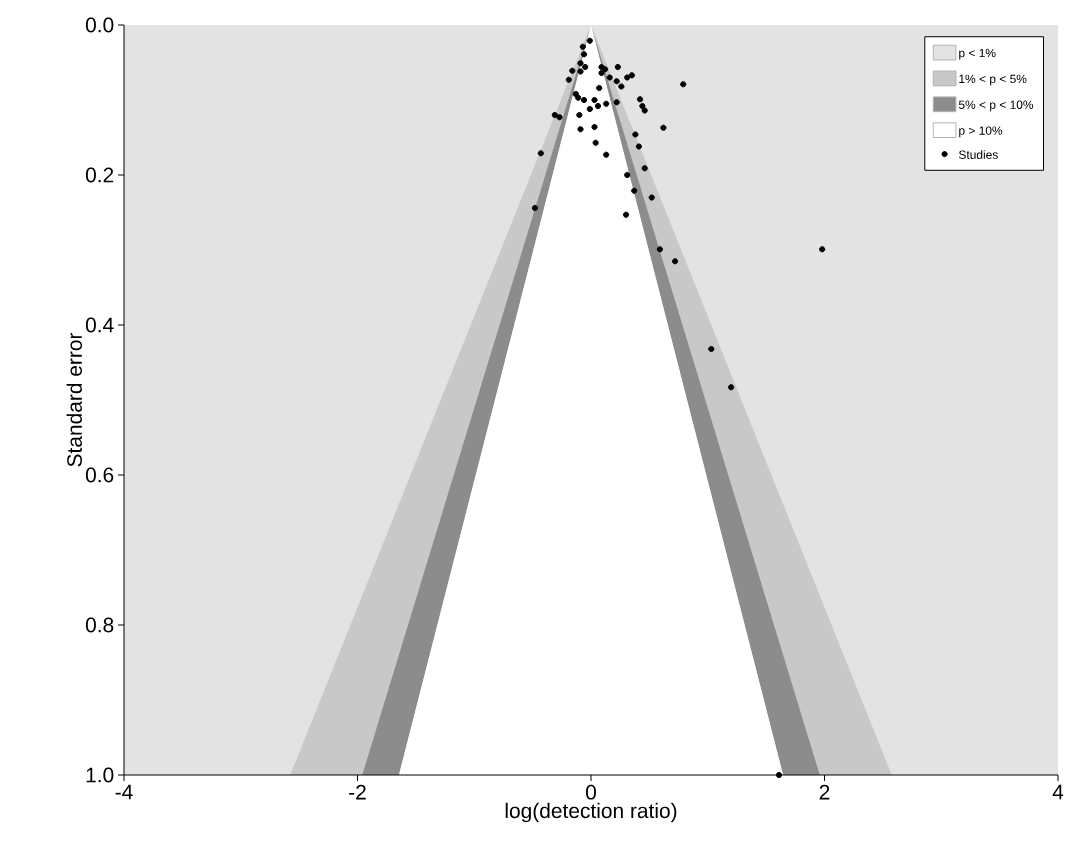 This screenshot has height=859, width=1068. Describe the element at coordinates (981, 132) in the screenshot. I see `legend-label: p > 10%` at that location.